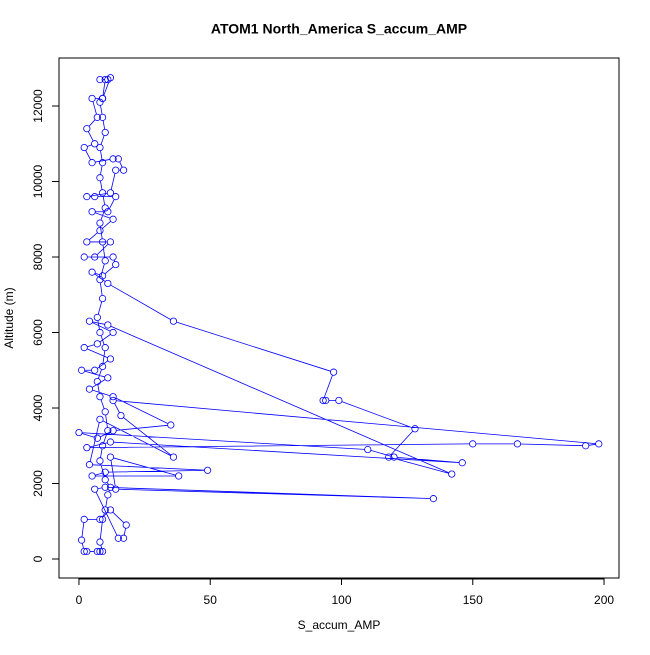  What do you see at coordinates (38, 407) in the screenshot?
I see `y-tick-label: 4000` at bounding box center [38, 407].